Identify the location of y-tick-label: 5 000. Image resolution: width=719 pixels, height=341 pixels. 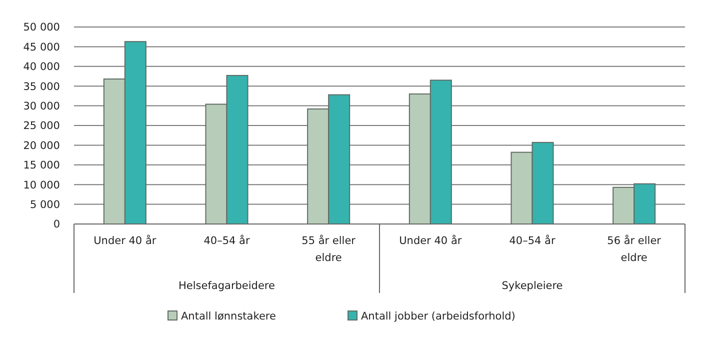
(45, 204).